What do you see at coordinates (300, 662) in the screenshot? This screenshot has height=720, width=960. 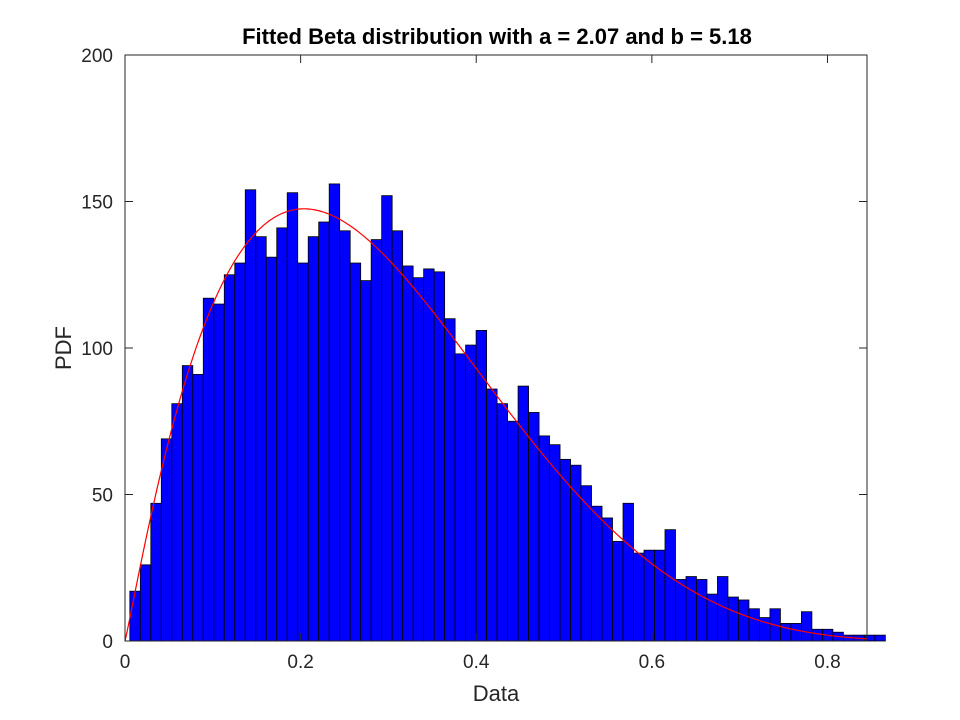 I see `x-tick-label: 0.2` at bounding box center [300, 662].